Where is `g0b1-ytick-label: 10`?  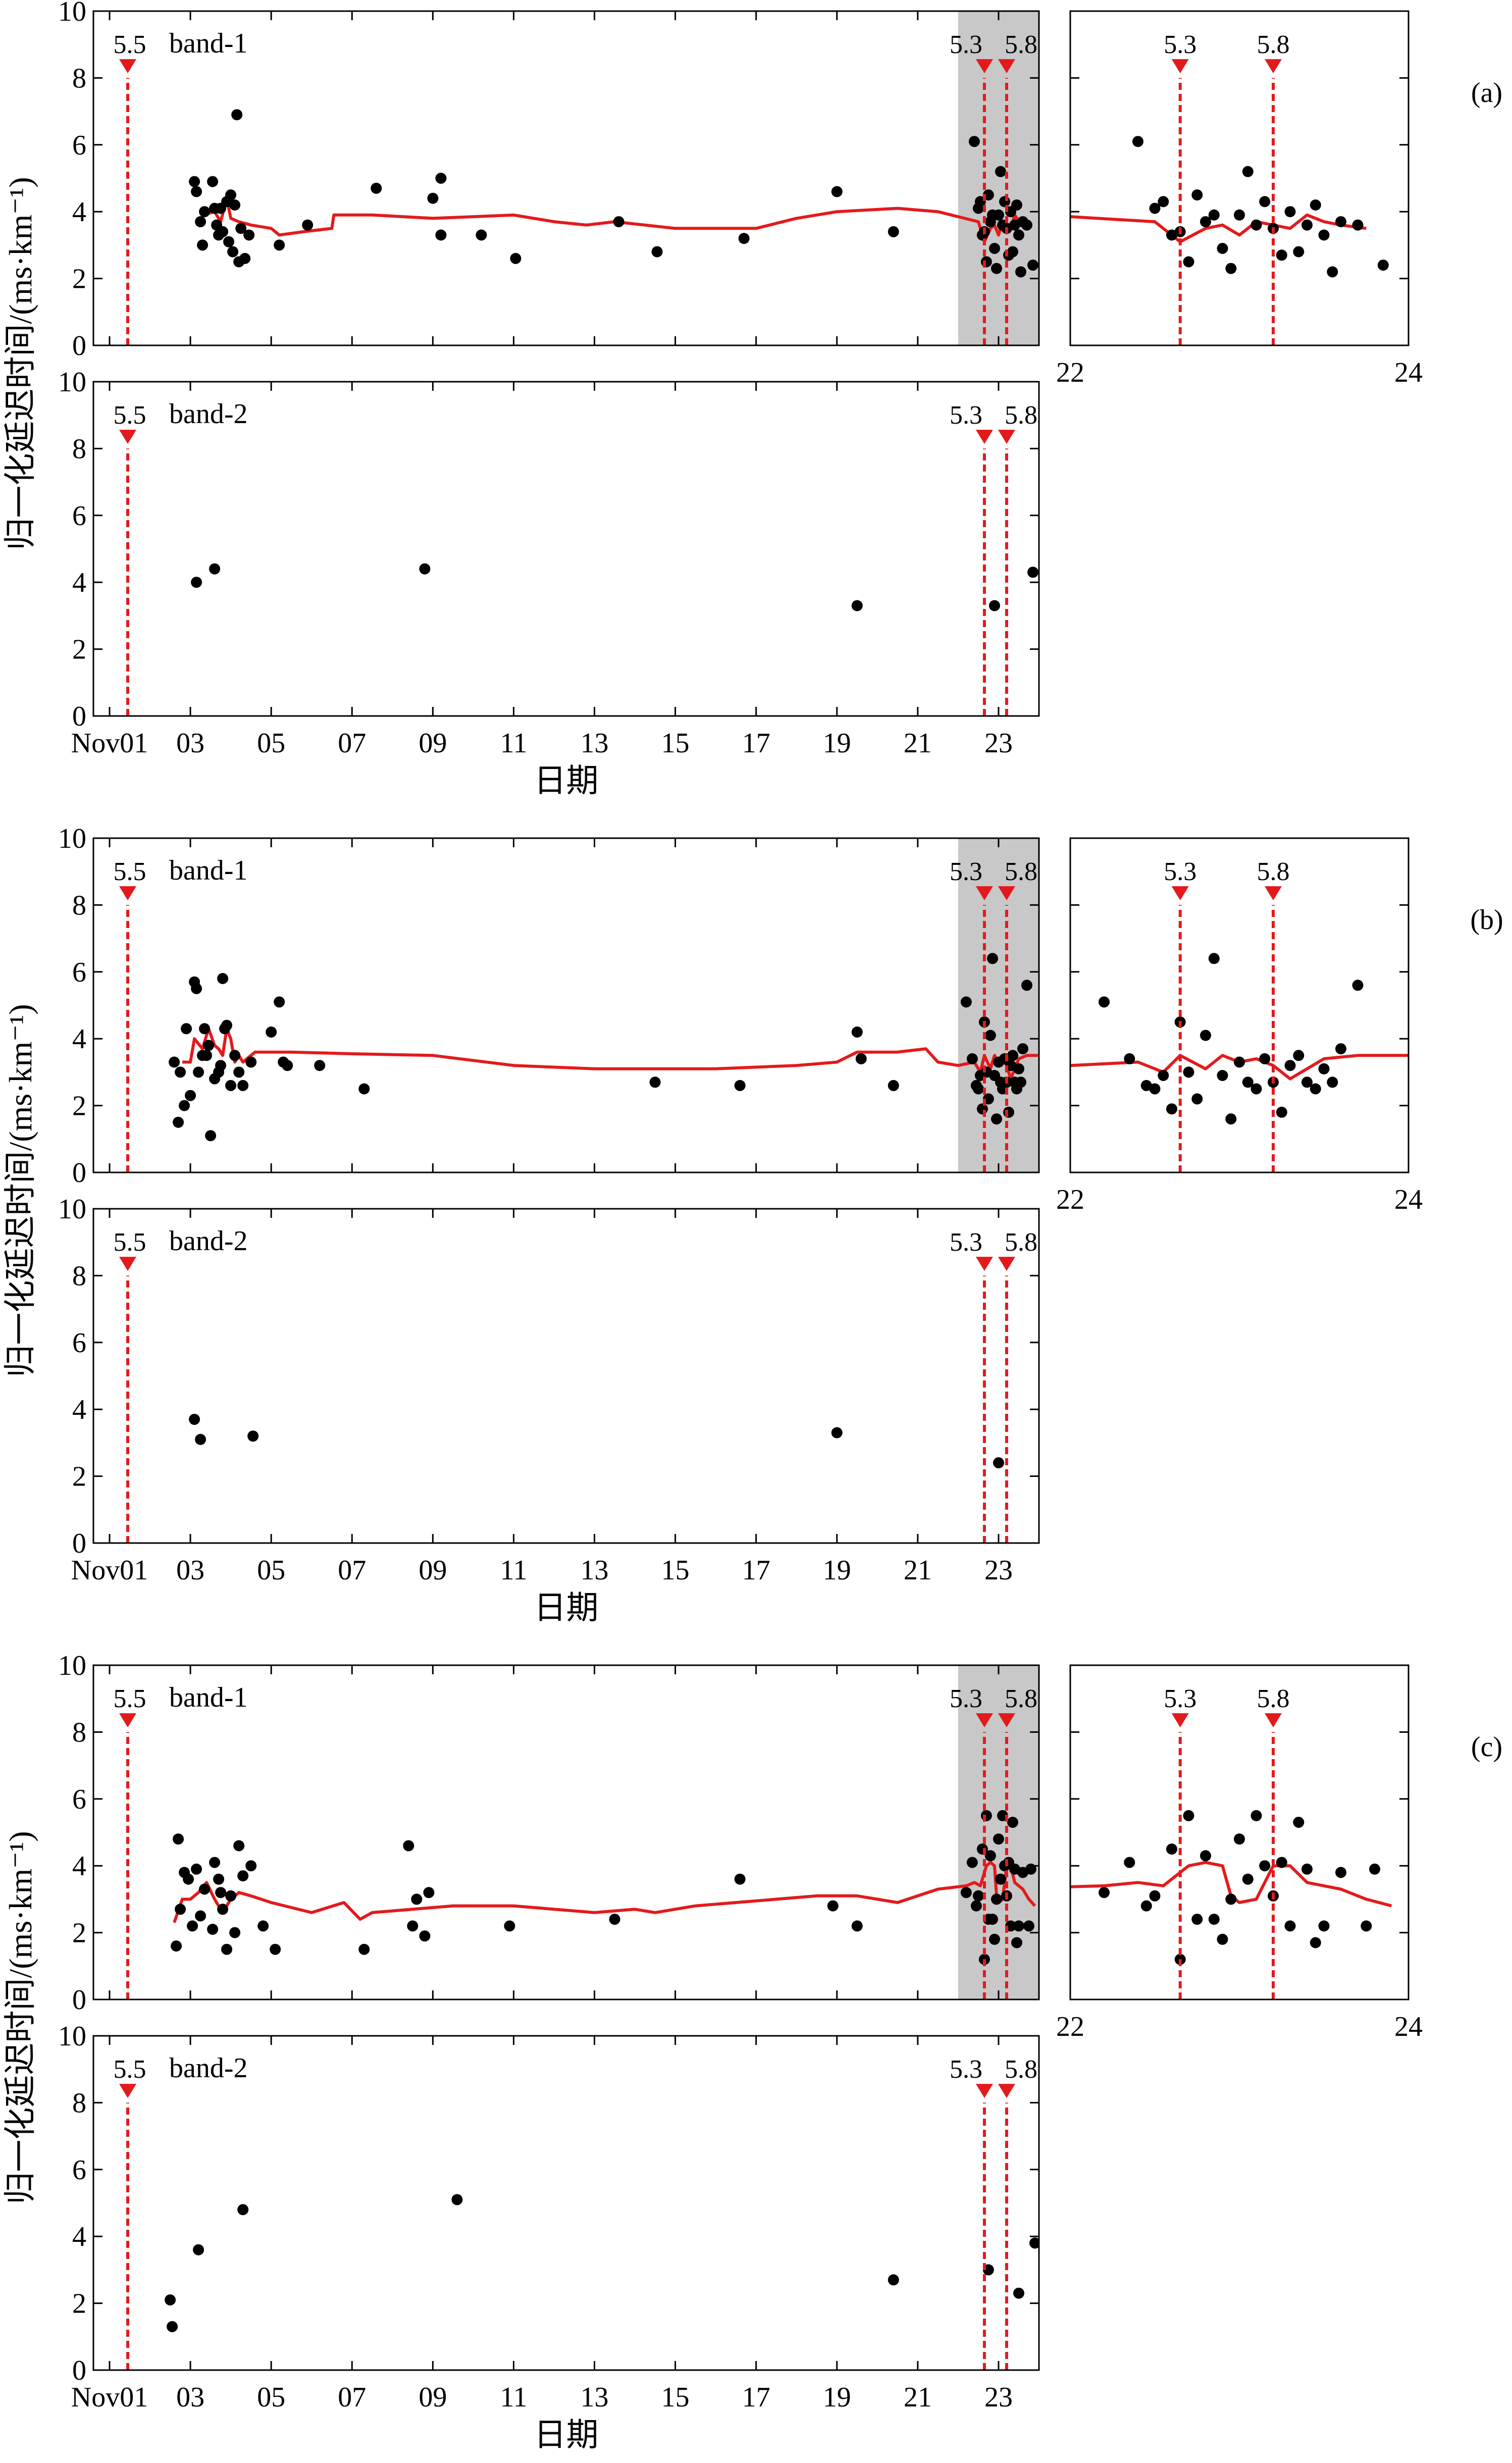 g0b1-ytick-label: 10 is located at coordinates (72, 14).